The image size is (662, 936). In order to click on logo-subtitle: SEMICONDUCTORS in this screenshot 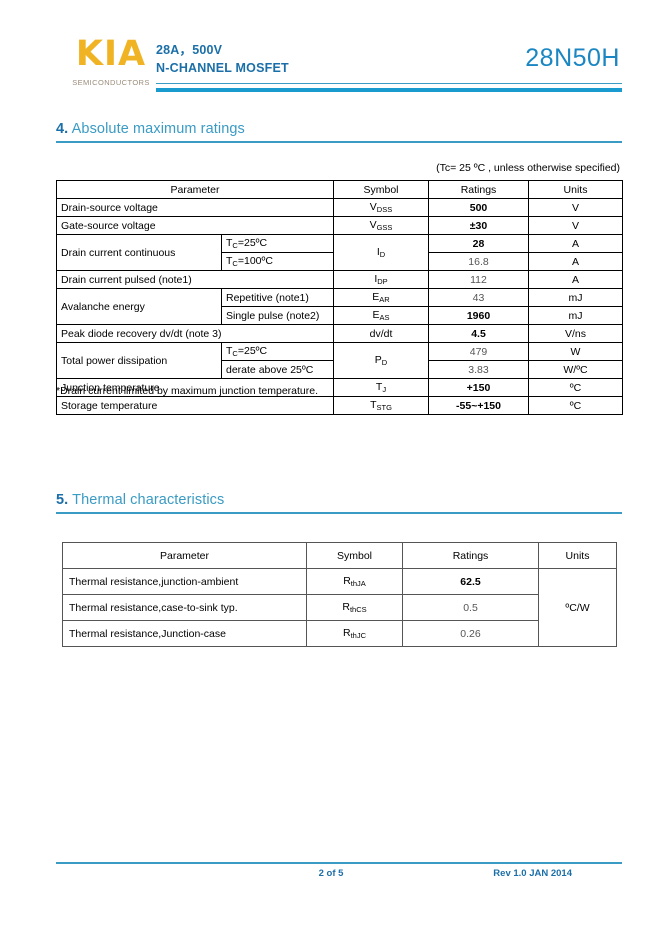, I will do `click(111, 82)`.